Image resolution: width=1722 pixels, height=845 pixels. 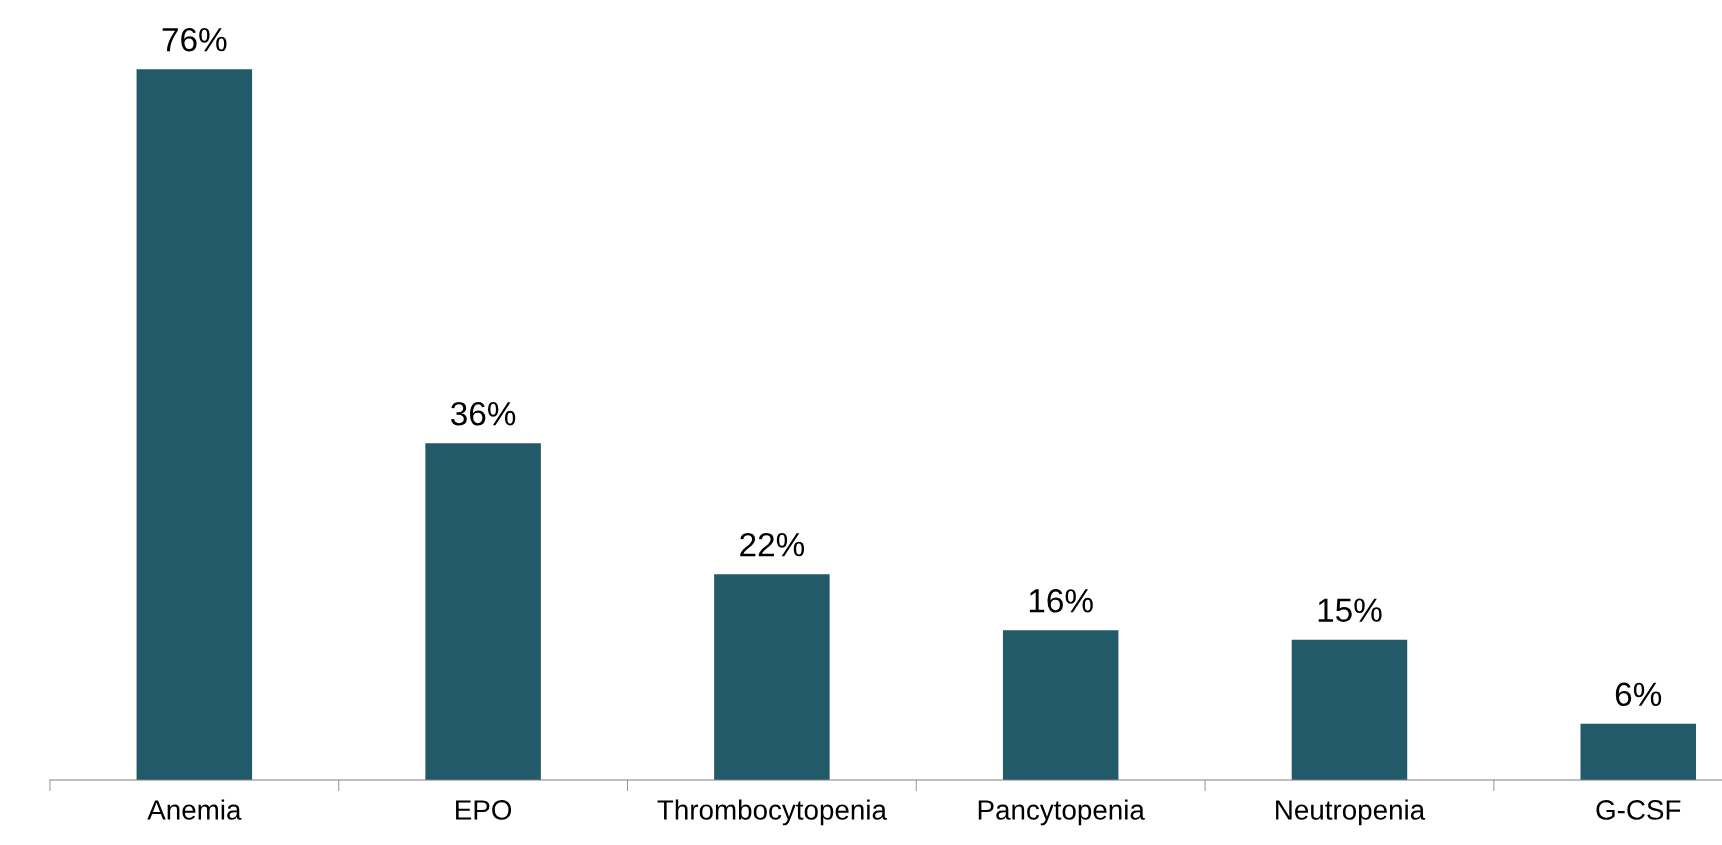 What do you see at coordinates (484, 810) in the screenshot?
I see `x-tick-label: EPO` at bounding box center [484, 810].